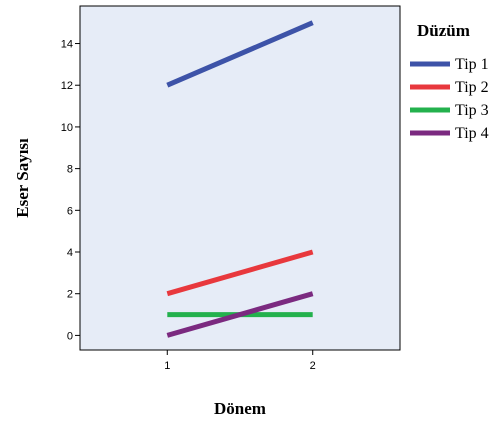 Image resolution: width=504 pixels, height=425 pixels. What do you see at coordinates (70, 253) in the screenshot?
I see `y-tick-label: 4` at bounding box center [70, 253].